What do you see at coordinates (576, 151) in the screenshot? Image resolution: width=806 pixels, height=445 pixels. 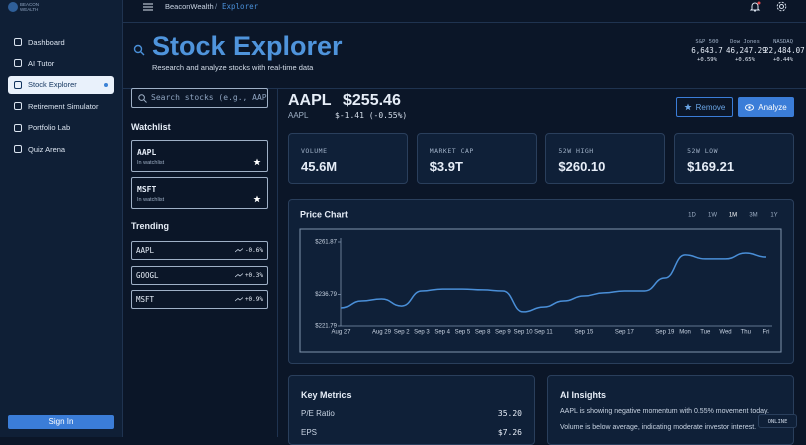 I see `stat-label: 52W HIGH` at bounding box center [576, 151].